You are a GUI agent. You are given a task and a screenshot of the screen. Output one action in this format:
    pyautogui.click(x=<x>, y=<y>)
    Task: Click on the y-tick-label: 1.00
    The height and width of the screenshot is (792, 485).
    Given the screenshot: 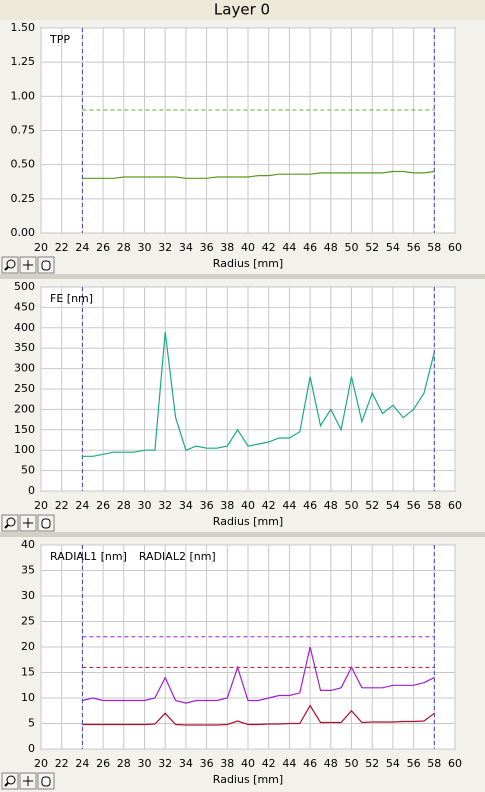 What is the action you would take?
    pyautogui.click(x=23, y=95)
    